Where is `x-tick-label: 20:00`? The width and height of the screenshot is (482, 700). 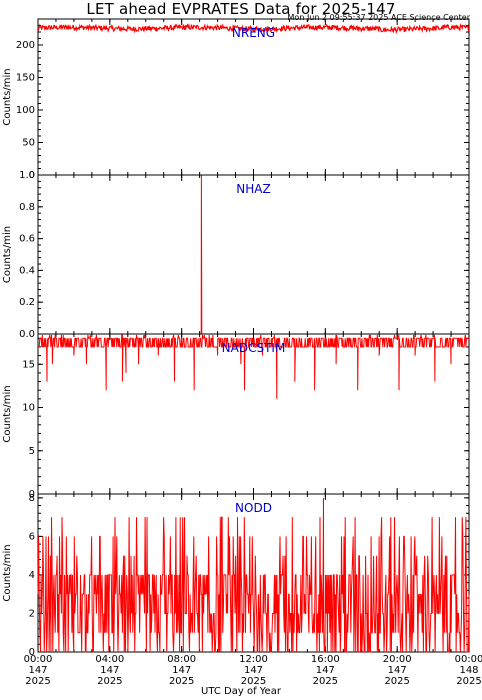
x-tick-label: 20:00 is located at coordinates (397, 659).